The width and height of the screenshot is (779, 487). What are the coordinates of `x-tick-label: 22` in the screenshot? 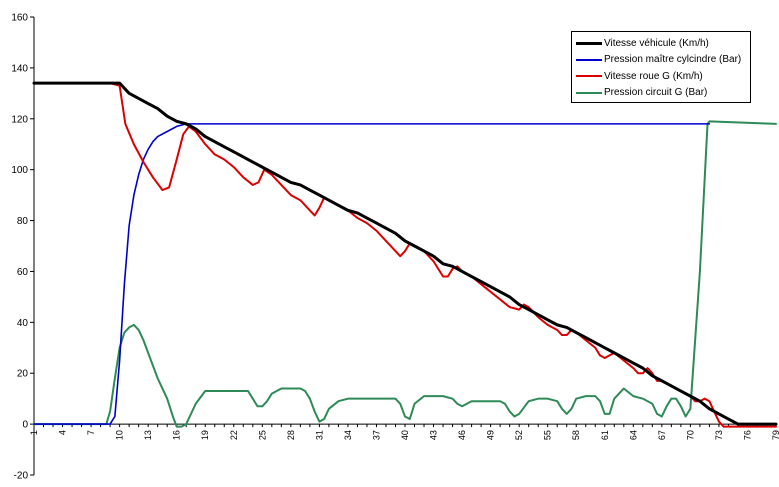 It's located at (234, 435).